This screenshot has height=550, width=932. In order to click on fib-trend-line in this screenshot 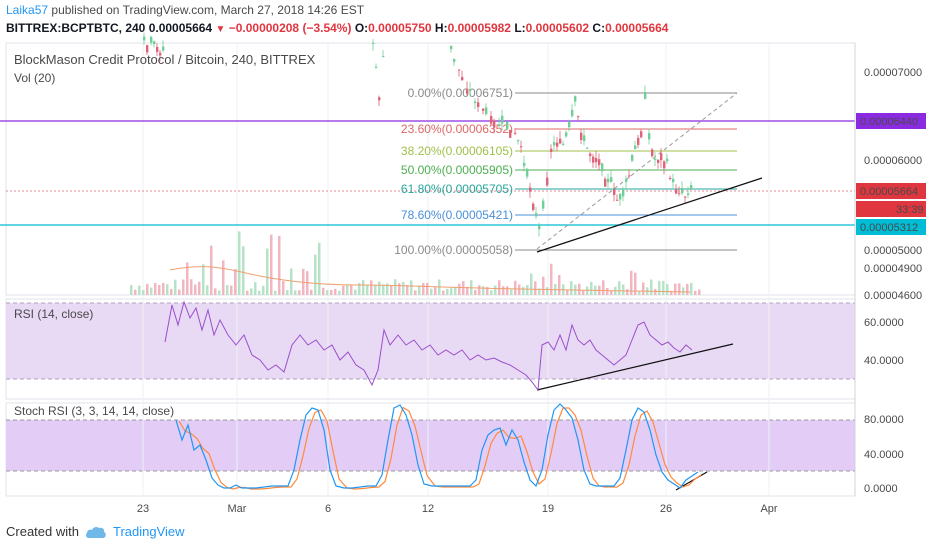, I will do `click(637, 171)`.